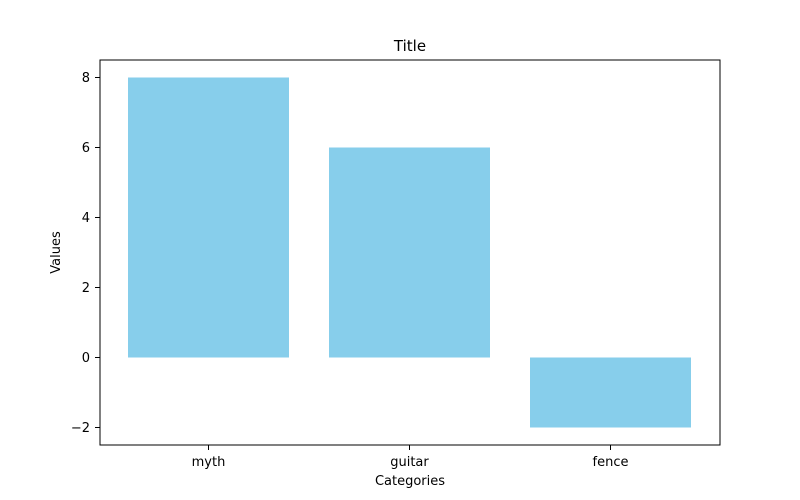  I want to click on y-tick-label: 0, so click(86, 358).